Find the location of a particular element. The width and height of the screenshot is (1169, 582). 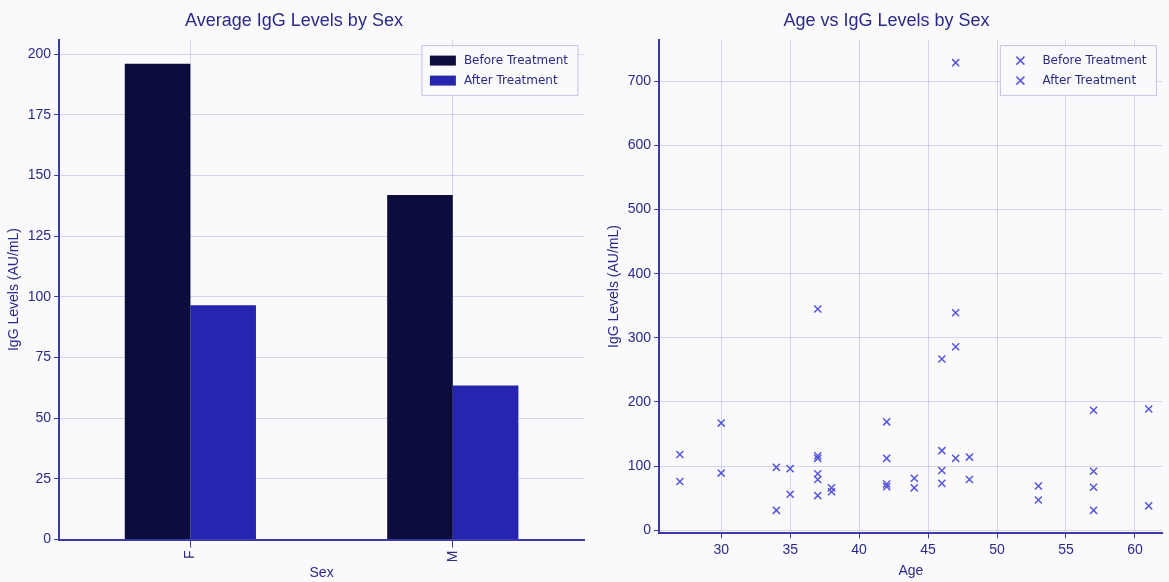

chart-title: Average IgG Levels by Sex is located at coordinates (294, 19).